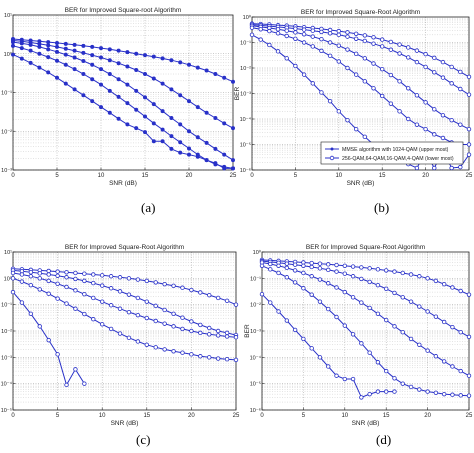 Image resolution: width=474 pixels, height=453 pixels. Describe the element at coordinates (332, 149) in the screenshot. I see `legend-marker` at that location.